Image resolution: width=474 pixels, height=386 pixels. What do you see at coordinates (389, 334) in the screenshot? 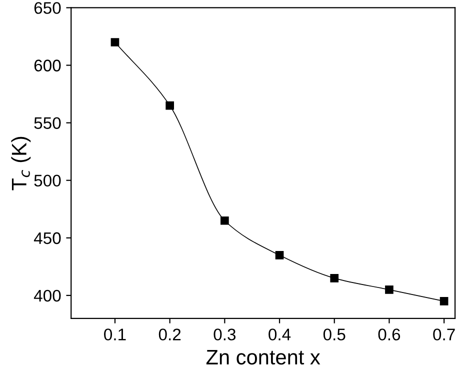
I see `x-tick-label: 0.6` at bounding box center [389, 334].